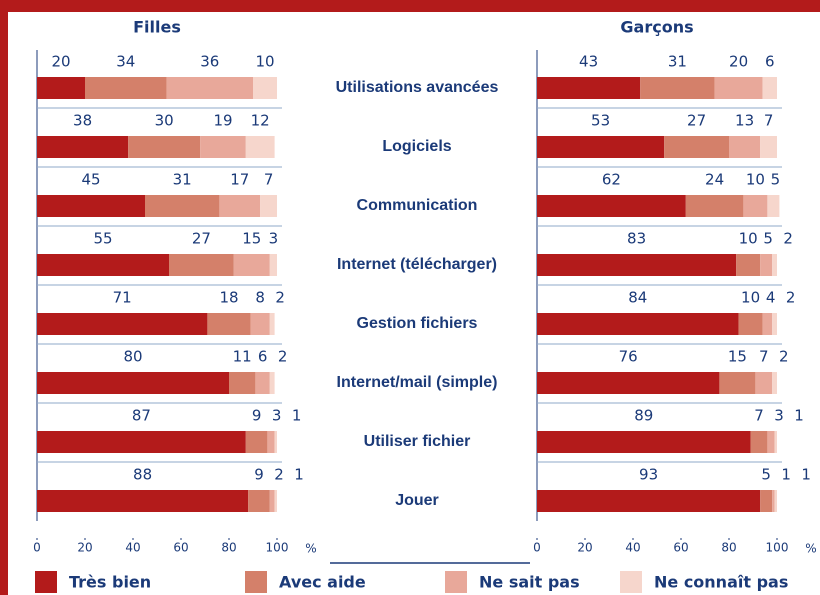 The image size is (820, 595). I want to click on x-unit: %, so click(310, 549).